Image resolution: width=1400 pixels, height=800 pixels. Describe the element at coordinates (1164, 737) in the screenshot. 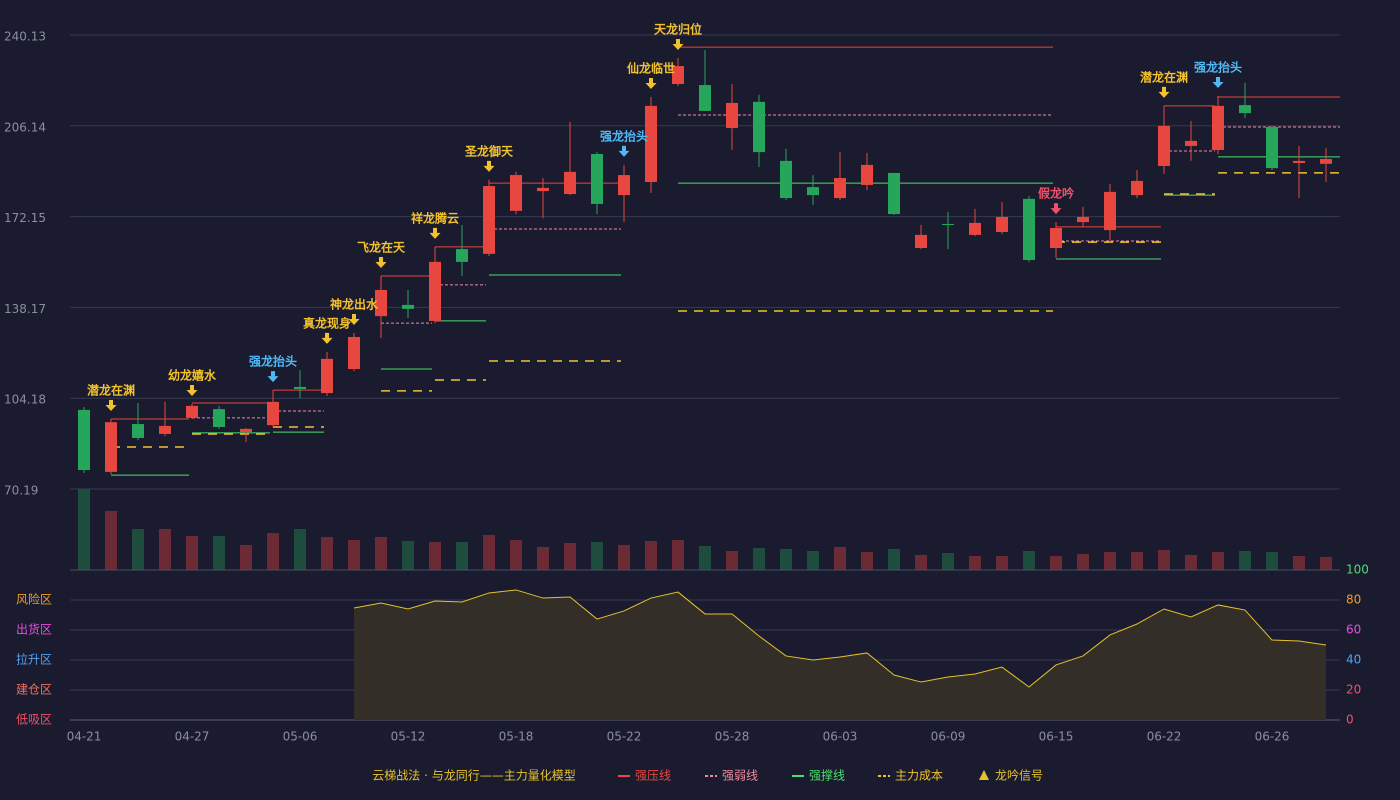

I see `x-tick-label: 06-22` at that location.